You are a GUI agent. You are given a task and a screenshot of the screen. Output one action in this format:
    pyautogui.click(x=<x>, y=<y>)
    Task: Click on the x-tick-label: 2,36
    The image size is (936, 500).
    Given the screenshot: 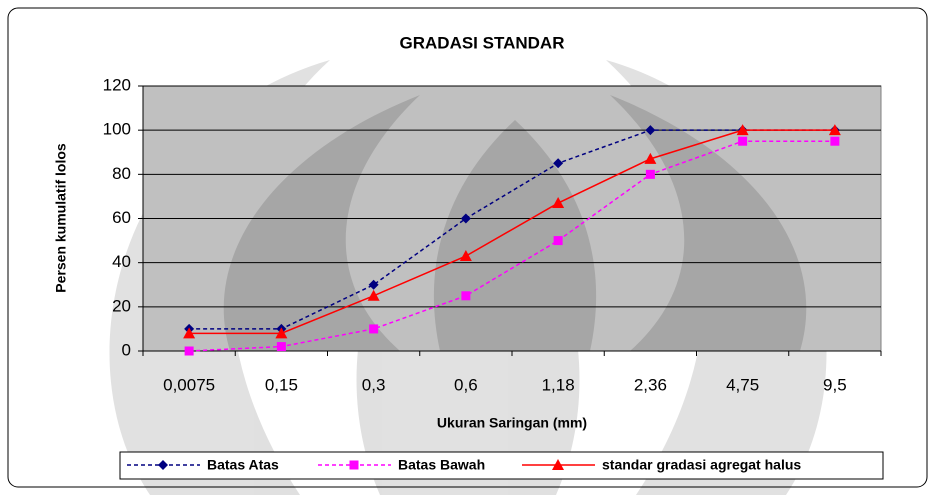 What is the action you would take?
    pyautogui.click(x=650, y=384)
    